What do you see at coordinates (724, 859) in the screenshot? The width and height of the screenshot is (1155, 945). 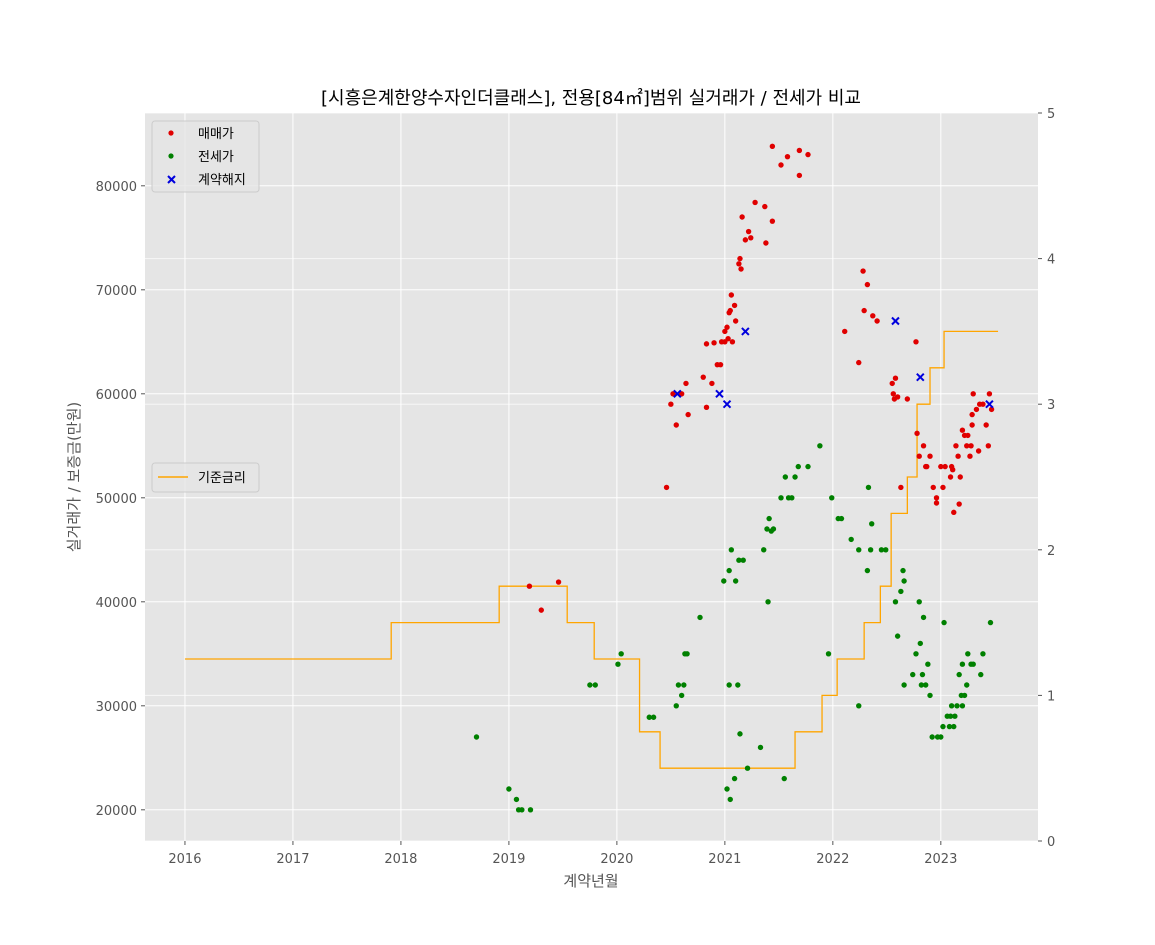 I see `x-tick-label: 2021` at bounding box center [724, 859].